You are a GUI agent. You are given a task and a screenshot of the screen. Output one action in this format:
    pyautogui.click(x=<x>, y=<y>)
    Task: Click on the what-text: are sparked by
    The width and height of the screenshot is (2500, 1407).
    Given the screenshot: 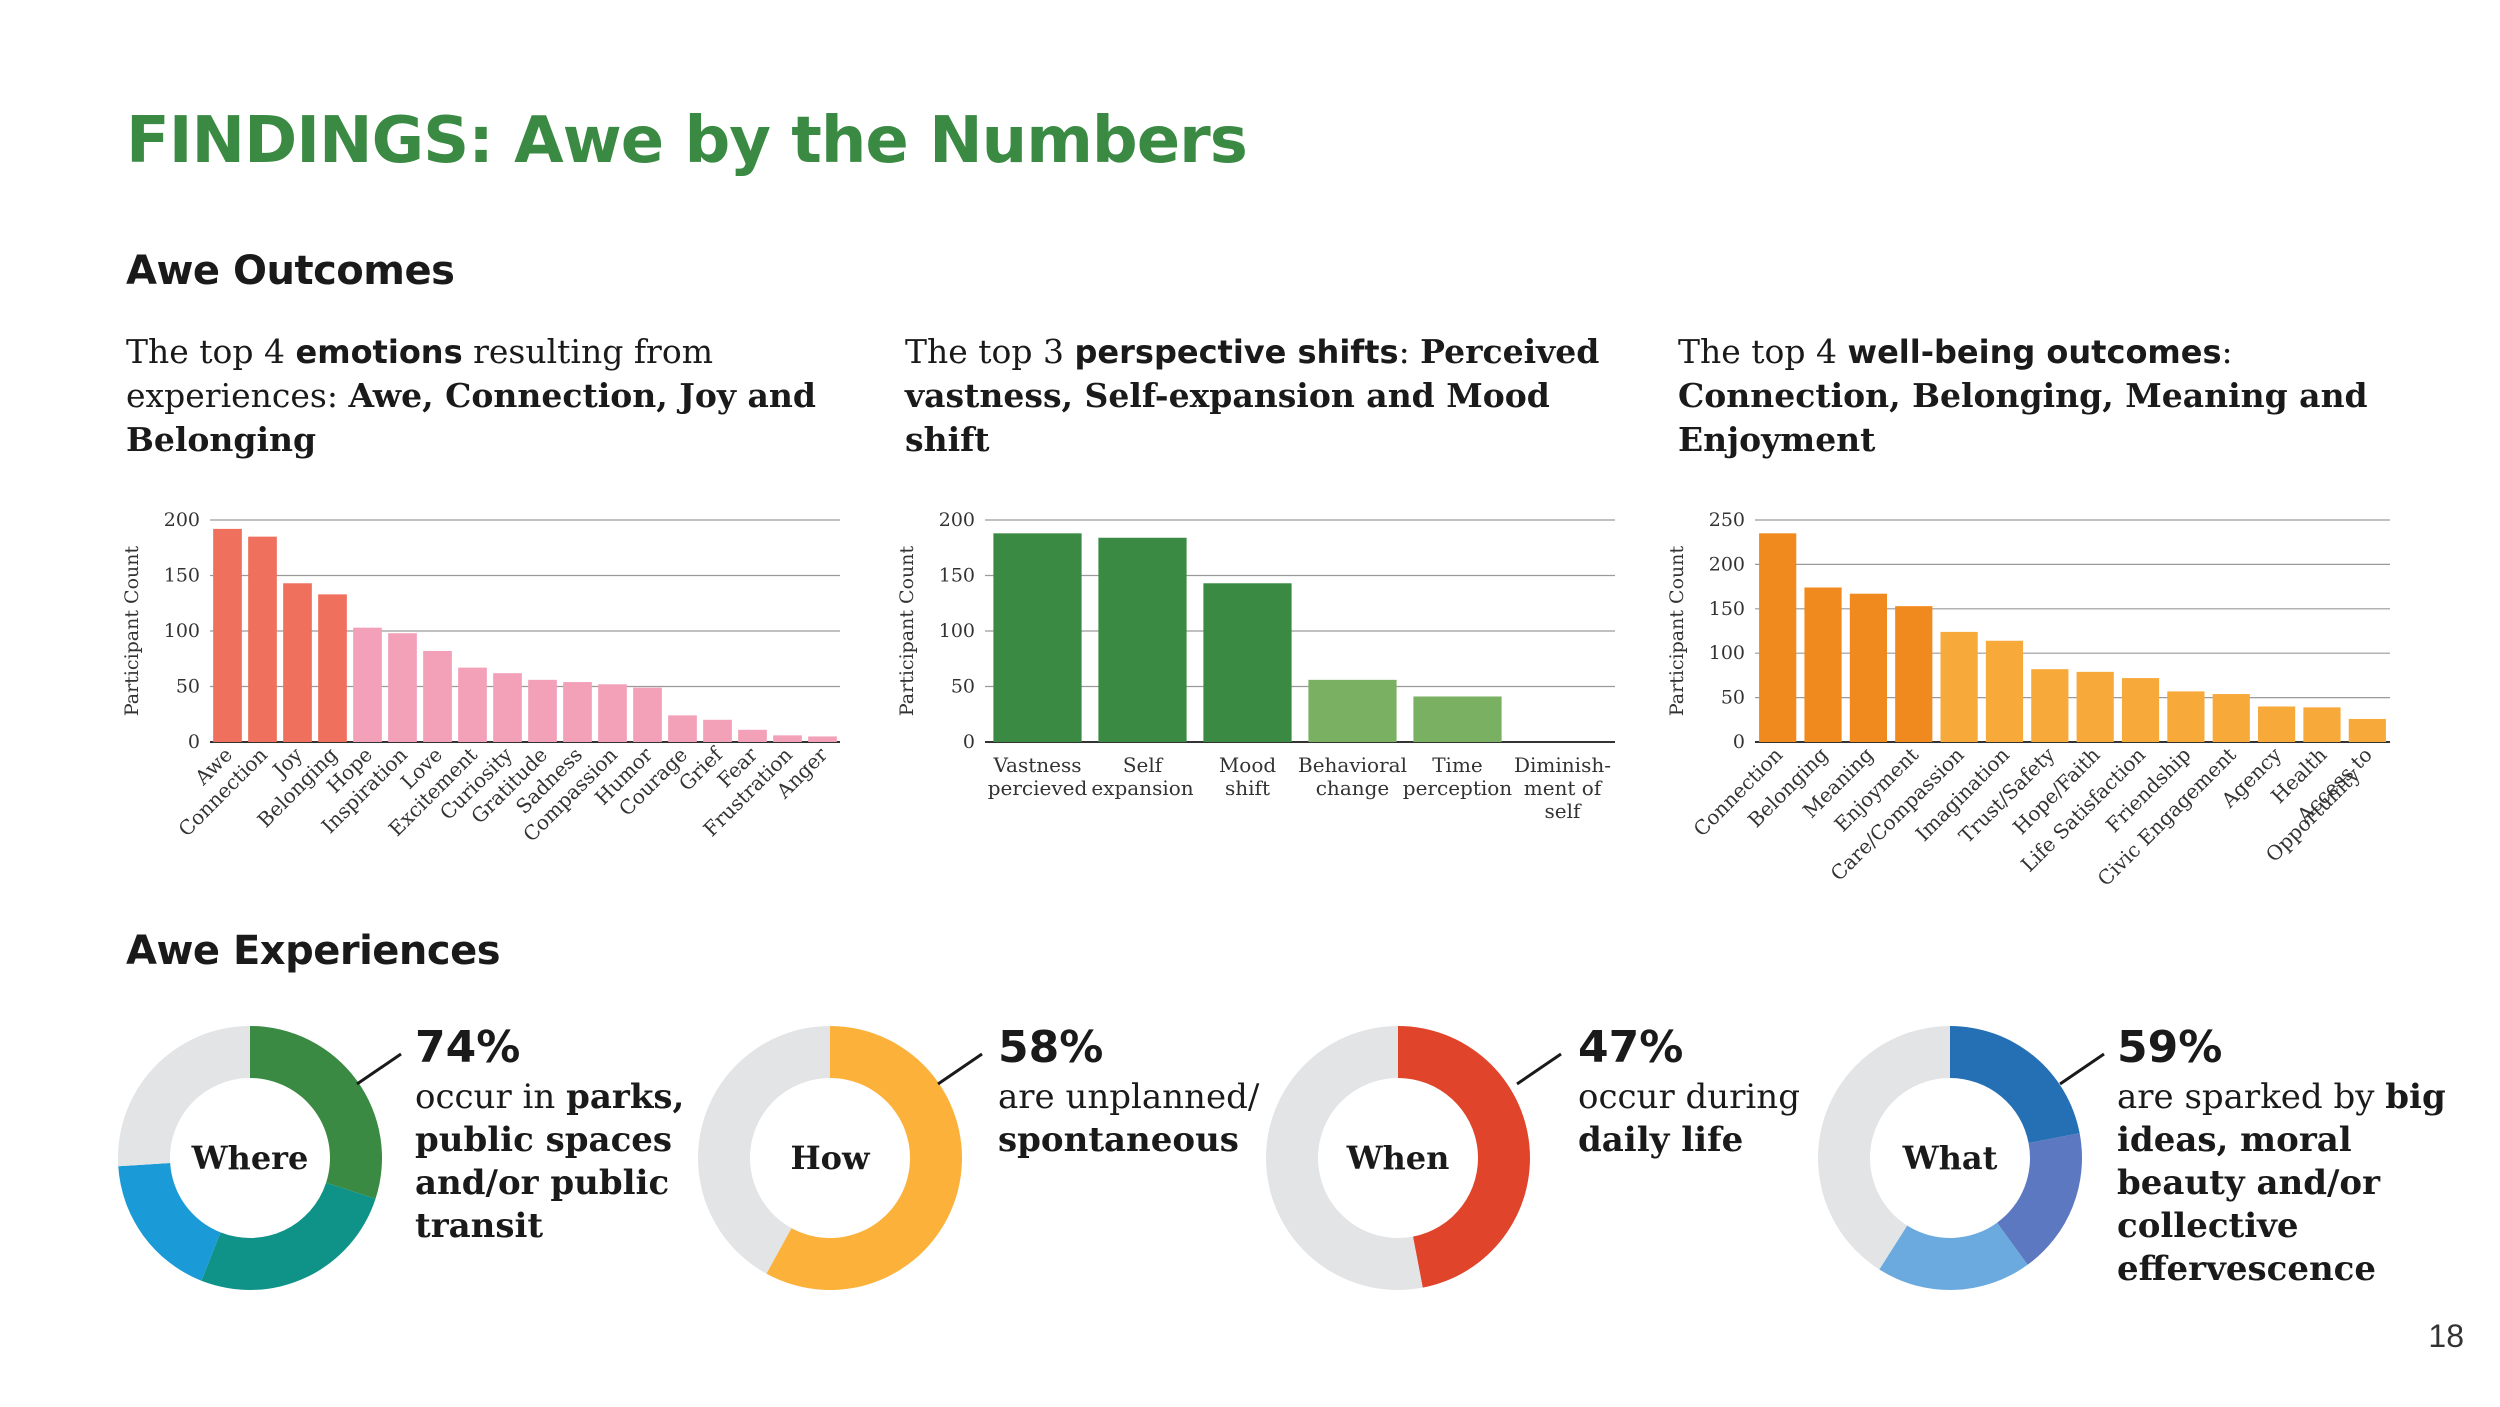 What is the action you would take?
    pyautogui.click(x=2246, y=1097)
    